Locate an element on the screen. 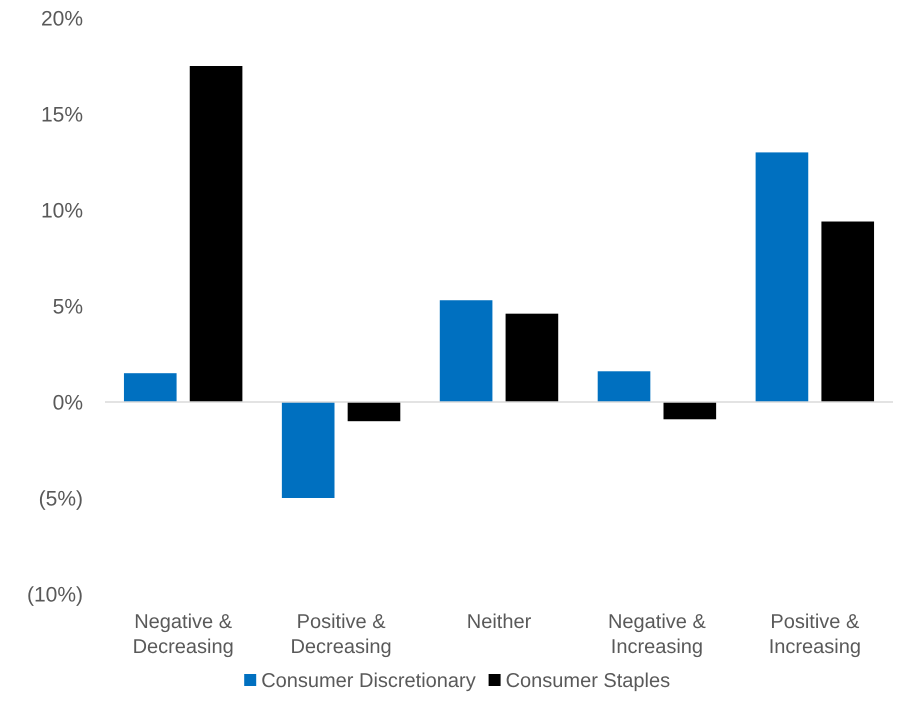 The image size is (902, 707). y-tick-label: 0% is located at coordinates (67, 402).